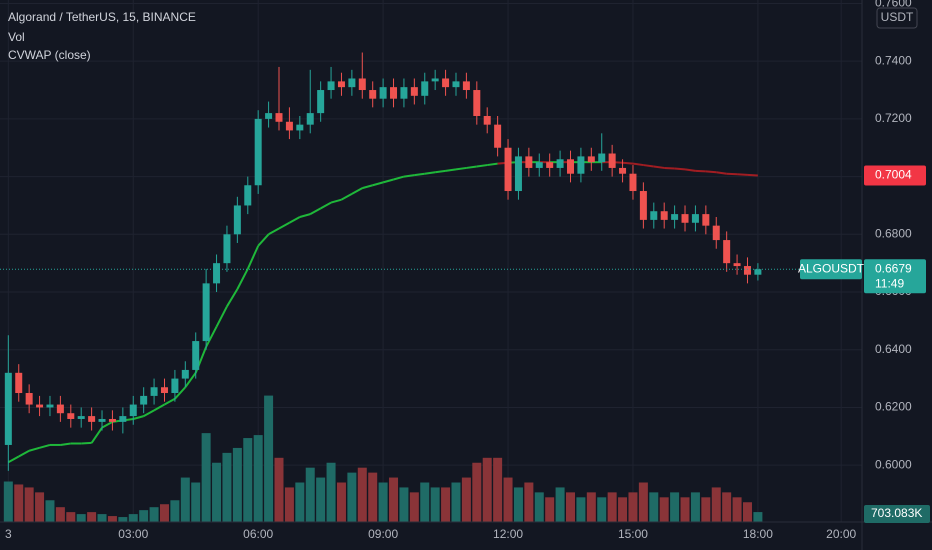  I want to click on cvwap-price-label: 0.7004, so click(893, 175).